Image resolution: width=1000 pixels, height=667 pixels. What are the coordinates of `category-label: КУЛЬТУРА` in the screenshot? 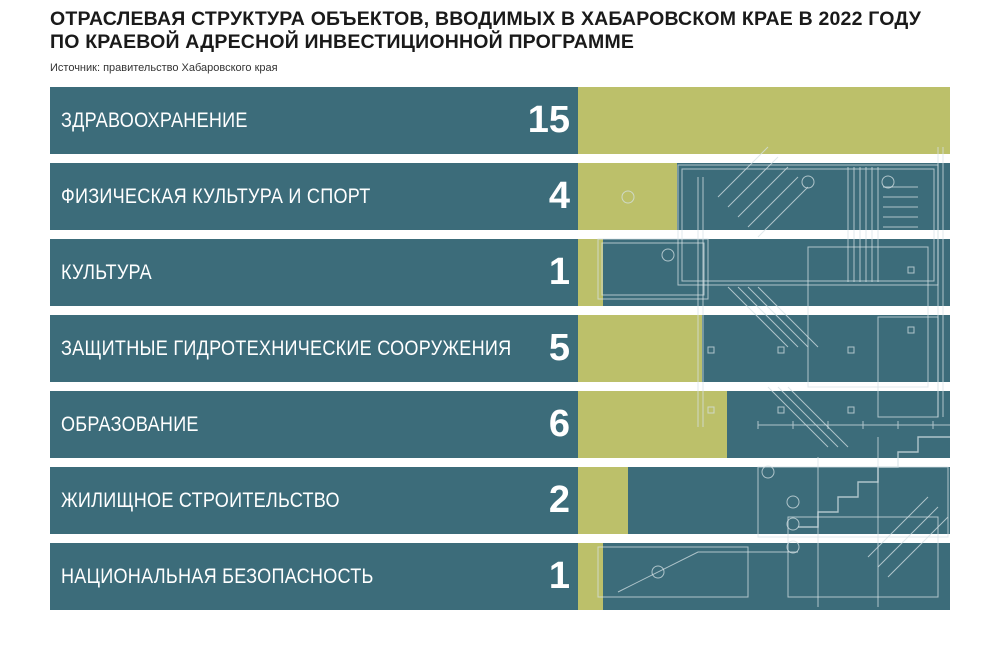 It's located at (106, 272).